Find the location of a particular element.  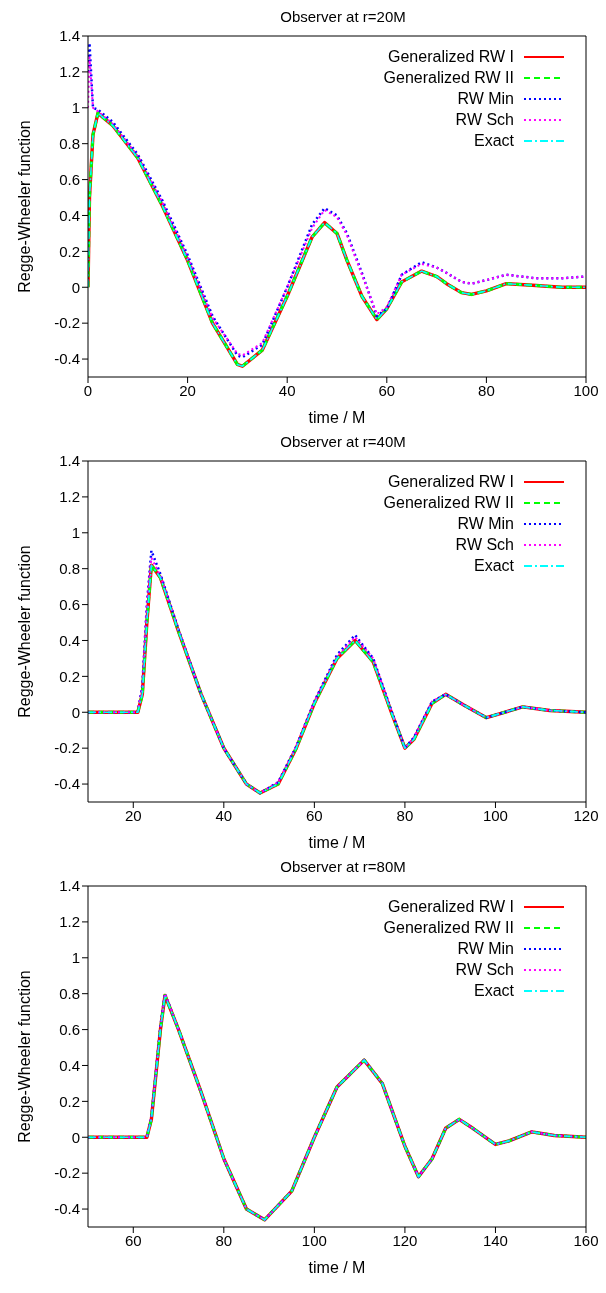

chart-title: Observer at r=80M is located at coordinates (343, 867).